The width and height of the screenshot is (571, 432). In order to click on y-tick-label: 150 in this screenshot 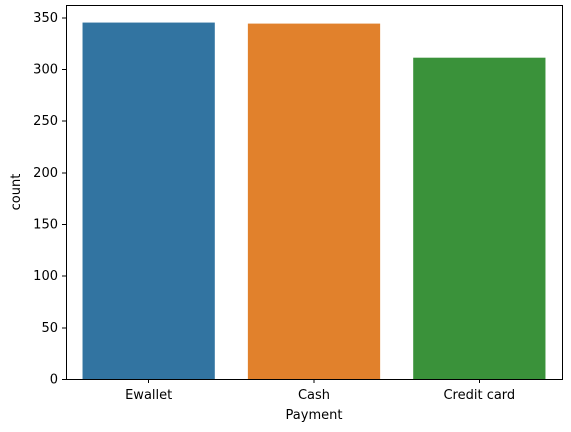, I will do `click(45, 225)`.